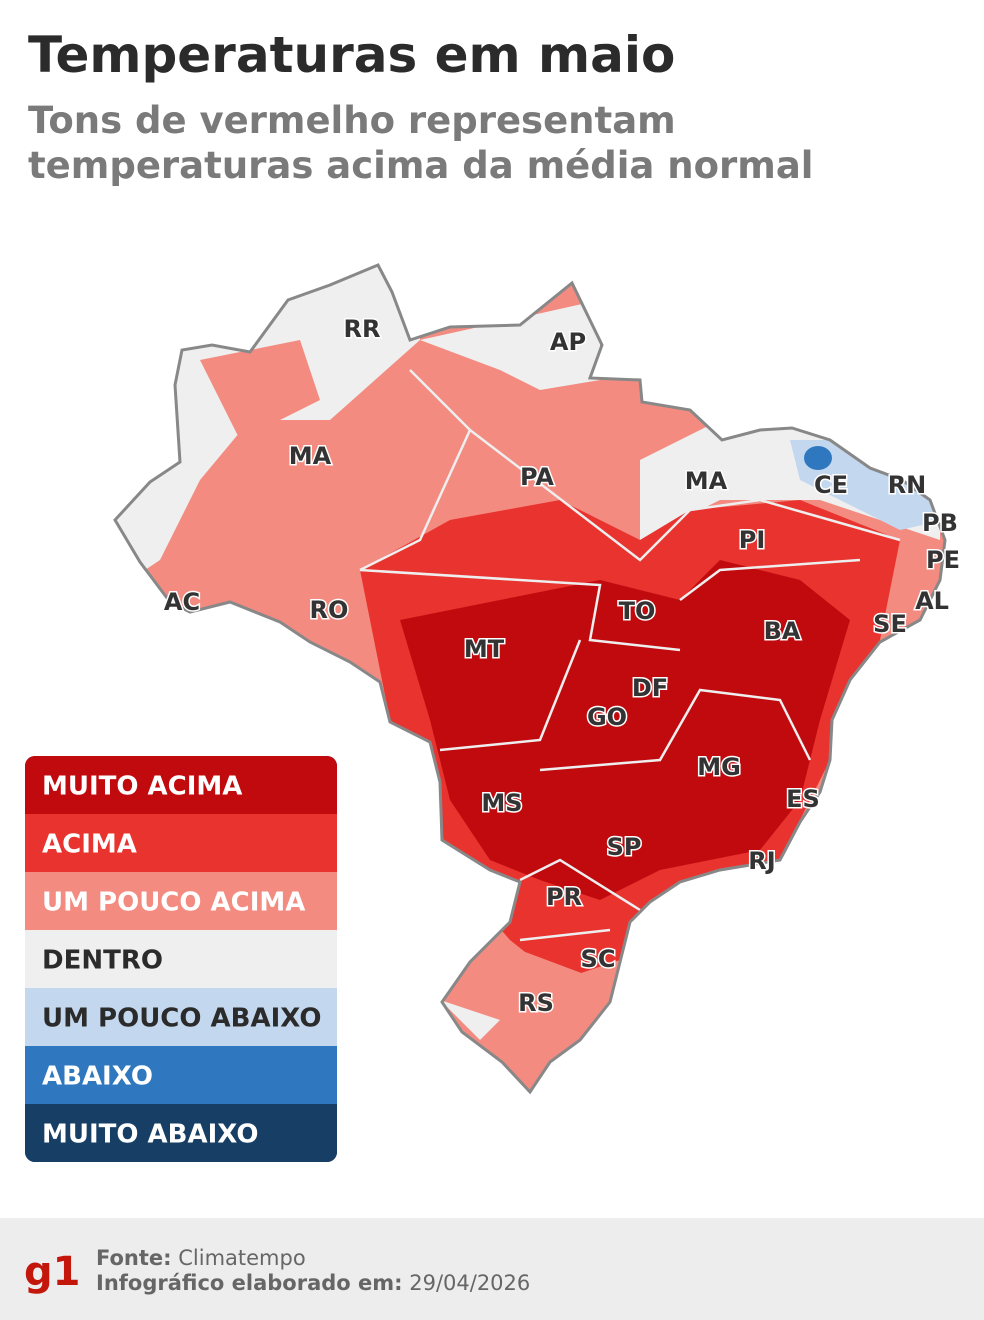 Image resolution: width=984 pixels, height=1320 pixels. Describe the element at coordinates (782, 631) in the screenshot. I see `state-label: BA` at that location.